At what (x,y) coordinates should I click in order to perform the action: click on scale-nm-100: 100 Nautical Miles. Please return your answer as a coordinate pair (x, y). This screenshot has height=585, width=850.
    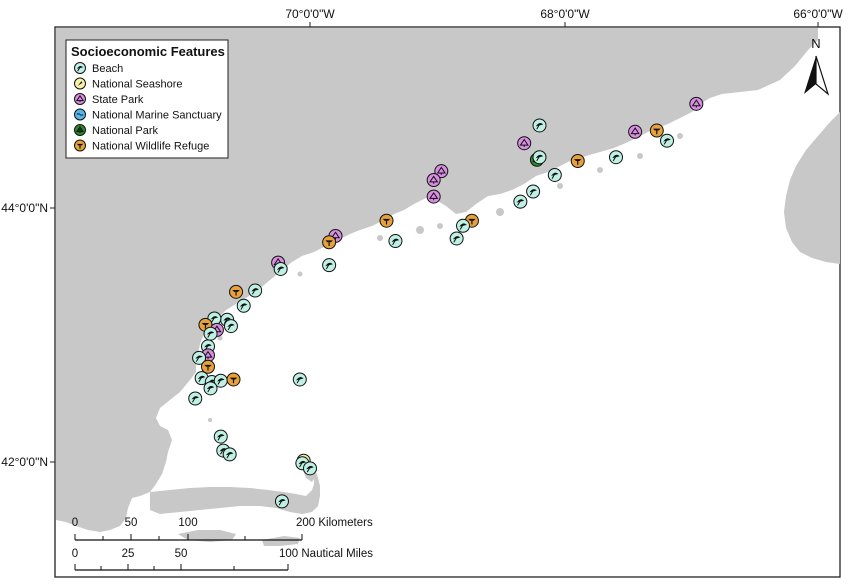
    Looking at the image, I should click on (326, 554).